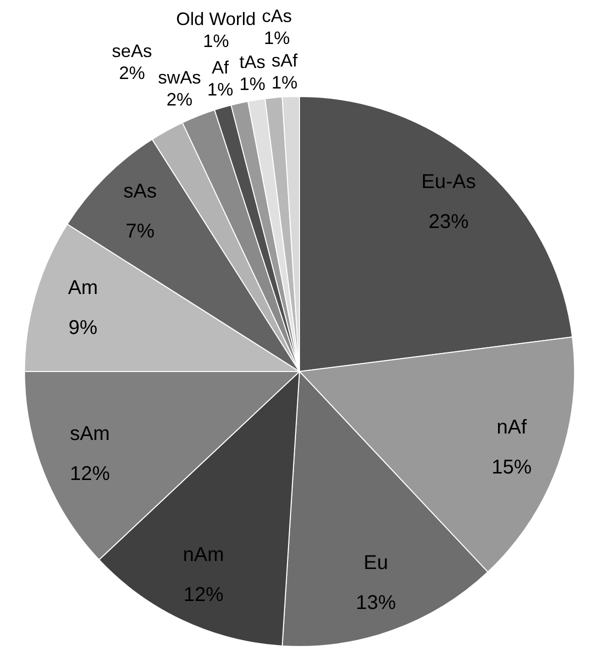  What do you see at coordinates (180, 77) in the screenshot?
I see `slice-label: swAs` at bounding box center [180, 77].